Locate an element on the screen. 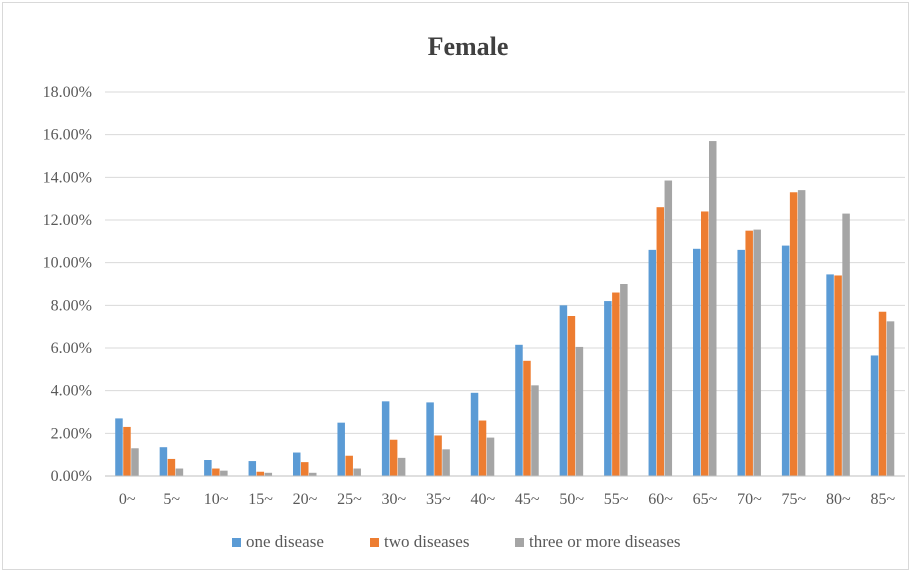 This screenshot has width=911, height=572. x-tick-label: 45~ is located at coordinates (527, 499).